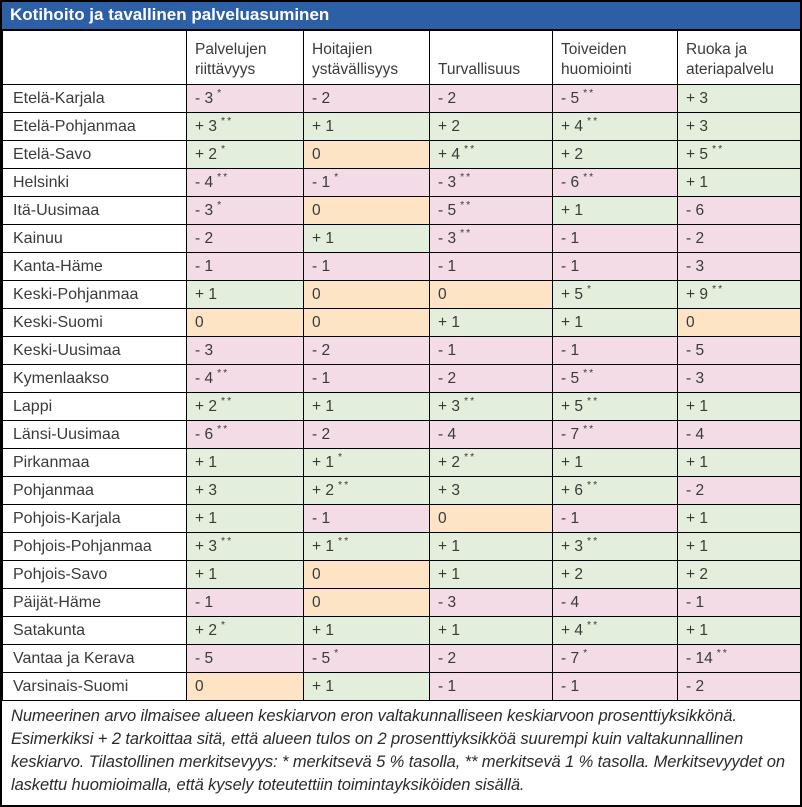 The height and width of the screenshot is (807, 802). I want to click on value-cell: - 3 **, so click(491, 182).